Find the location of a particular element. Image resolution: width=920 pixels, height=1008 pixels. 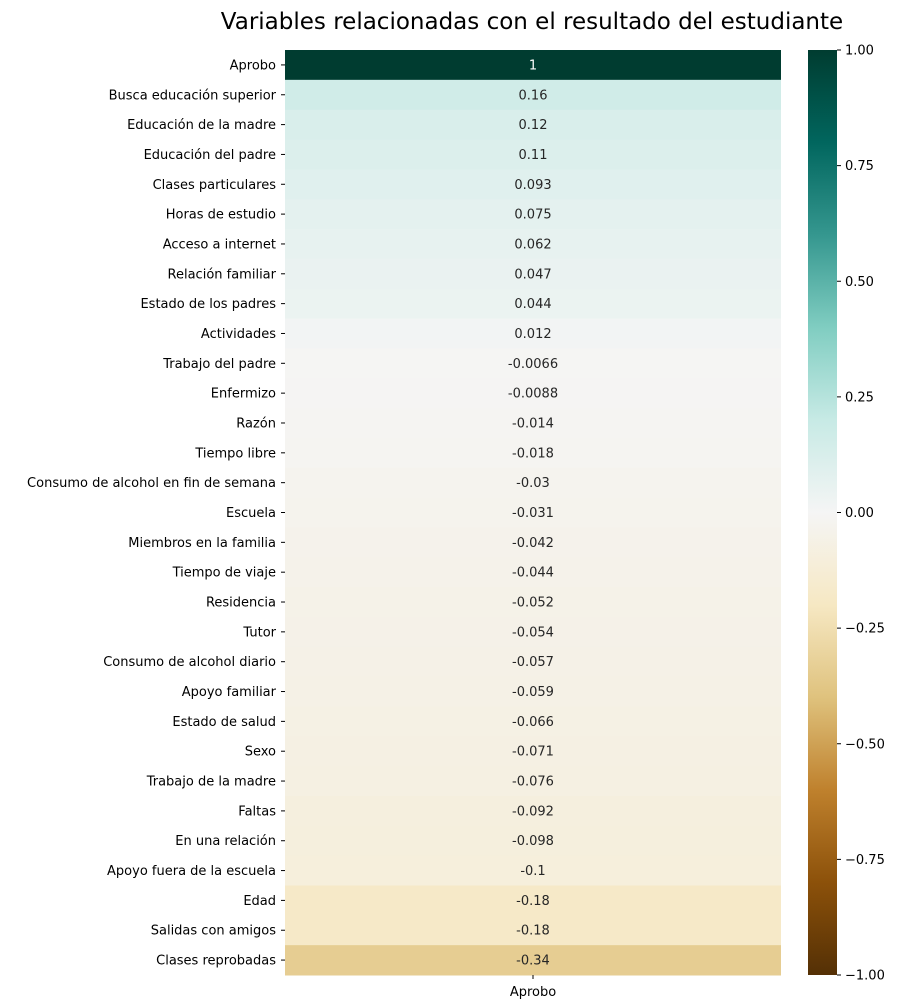

y-tick-label: Miembros en la familia is located at coordinates (202, 543).